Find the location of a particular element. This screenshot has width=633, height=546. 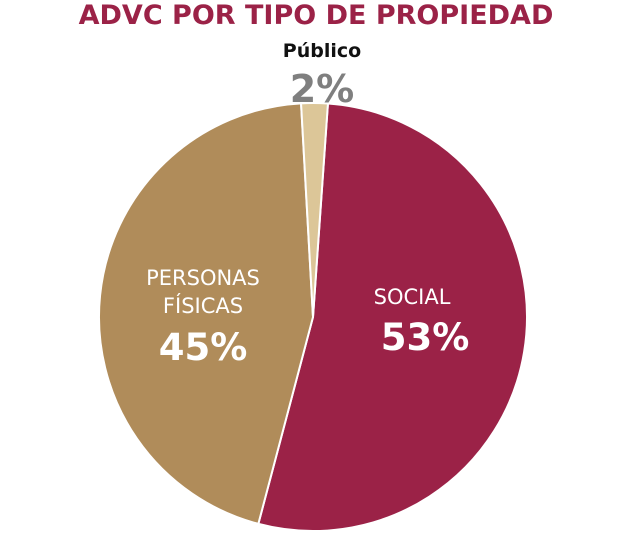

slice-value-publico: 2% is located at coordinates (322, 89).